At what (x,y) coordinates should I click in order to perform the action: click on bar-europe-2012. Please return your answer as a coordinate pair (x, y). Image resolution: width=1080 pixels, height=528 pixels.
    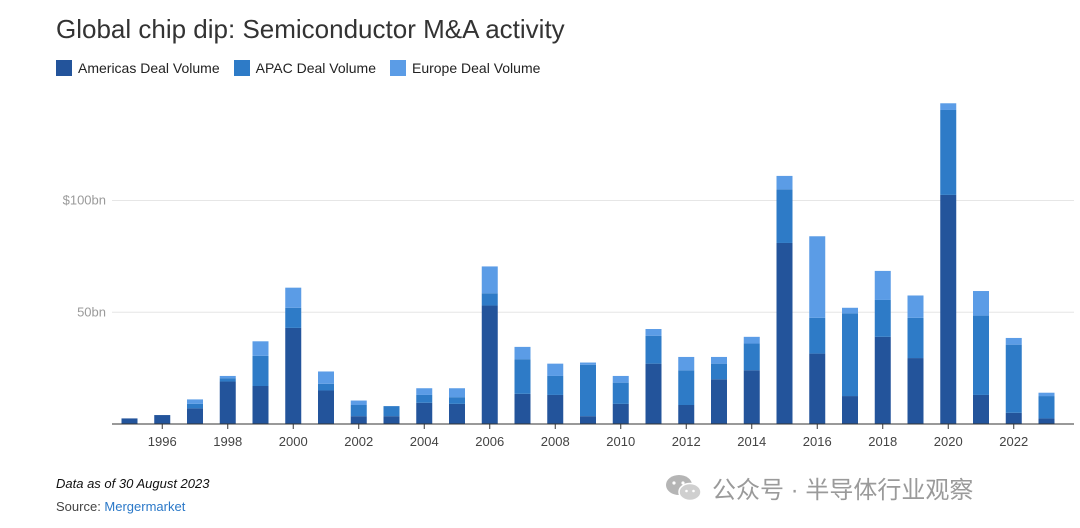
    Looking at the image, I should click on (686, 363).